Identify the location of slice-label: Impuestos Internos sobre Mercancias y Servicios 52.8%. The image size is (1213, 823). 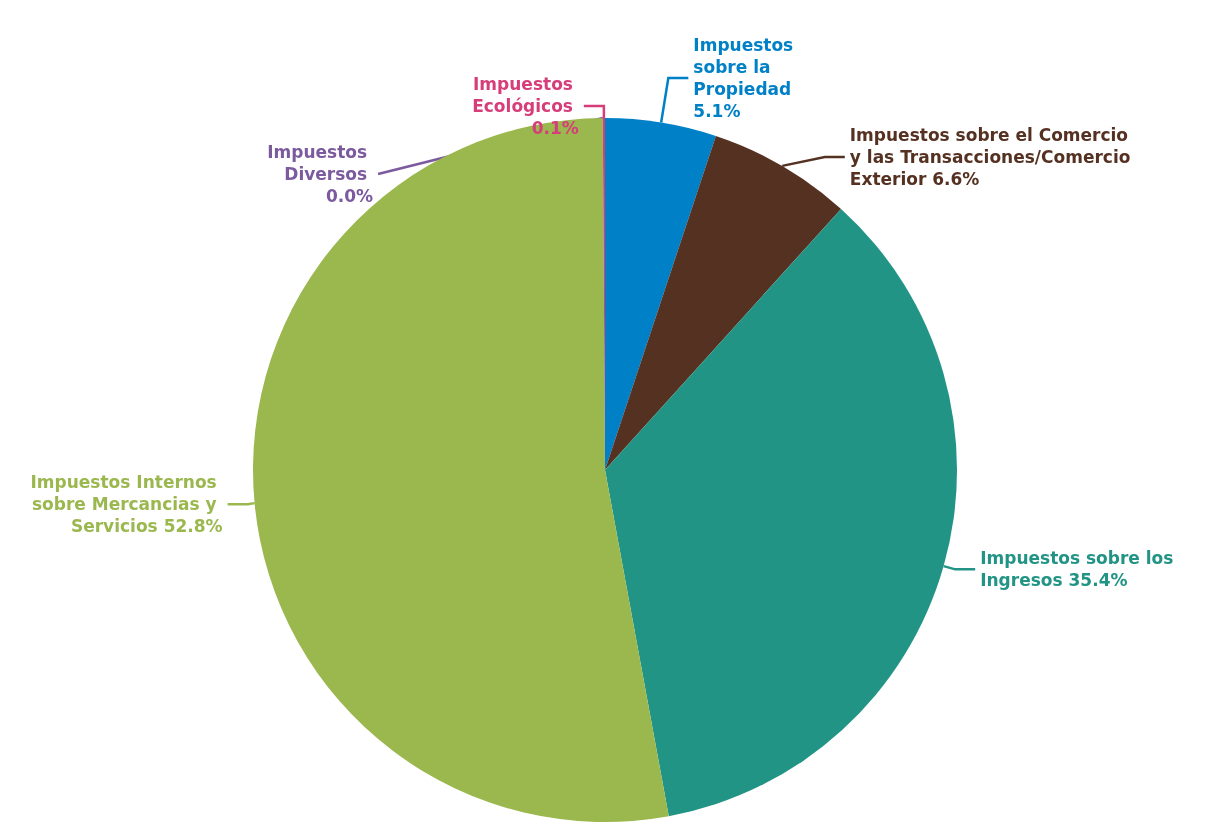
(126, 504).